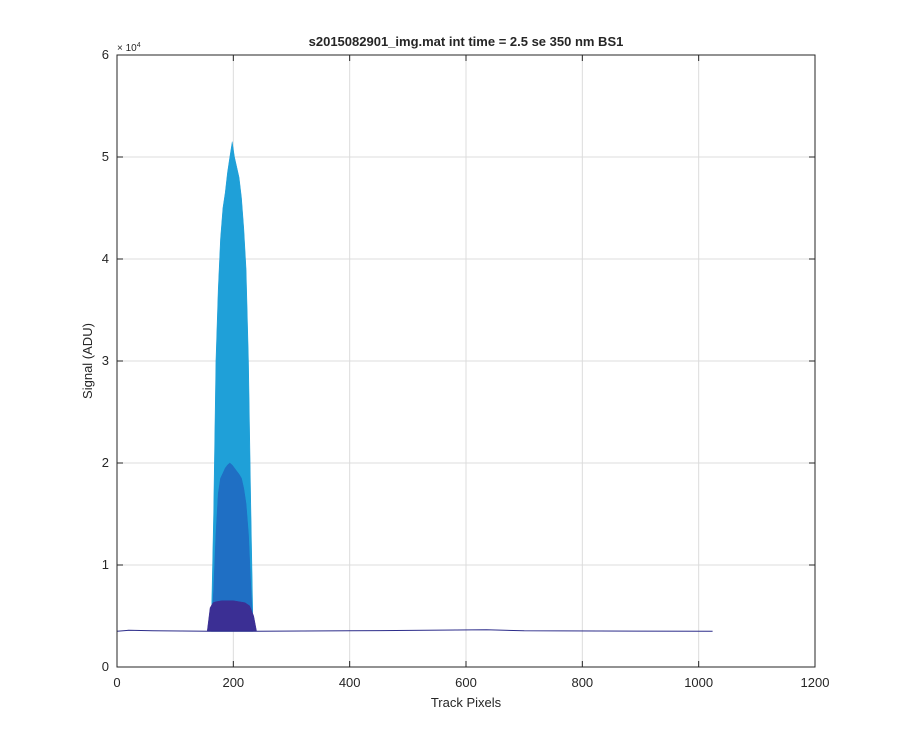  What do you see at coordinates (116, 682) in the screenshot?
I see `x-tick-label: 0` at bounding box center [116, 682].